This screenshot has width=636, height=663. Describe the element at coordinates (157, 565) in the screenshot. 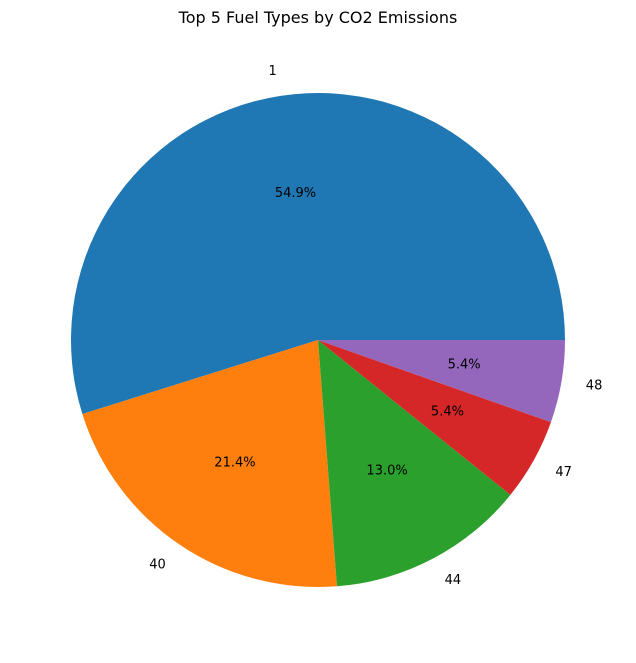

I see `wedge-label-40: 40` at that location.